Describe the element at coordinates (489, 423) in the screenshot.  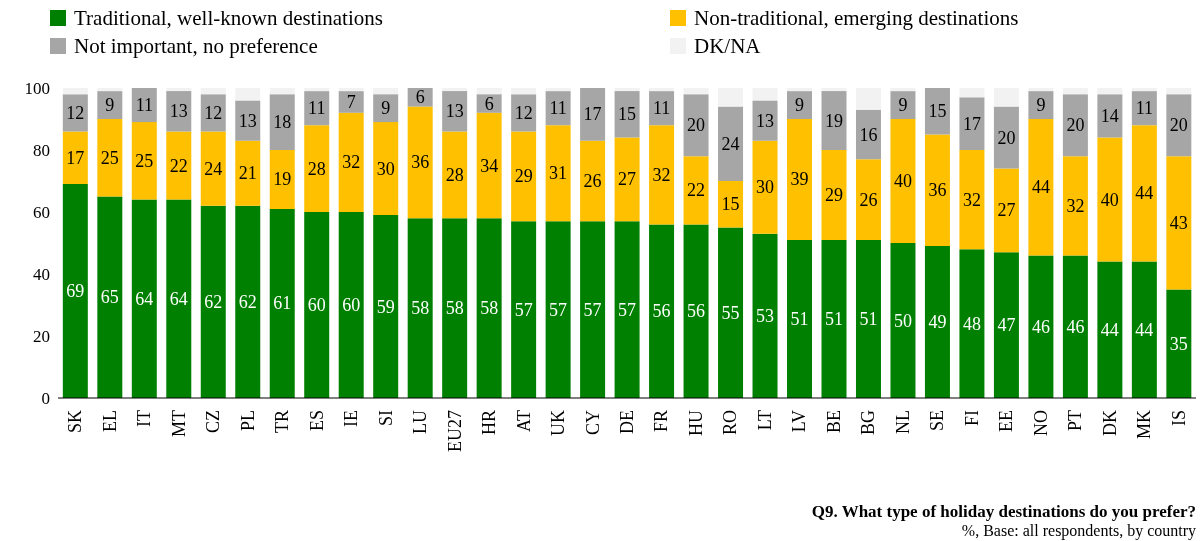
I see `x-tick-label: HR` at that location.